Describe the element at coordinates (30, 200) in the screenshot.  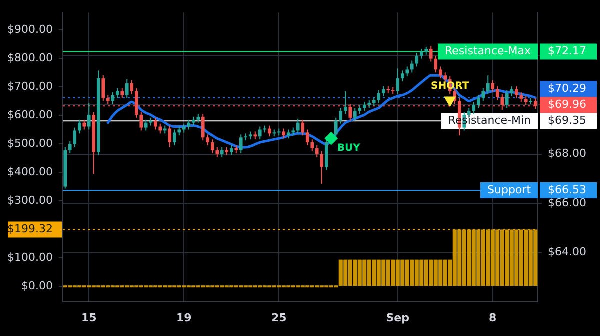
I see `y-tick-label: $300.00` at that location.